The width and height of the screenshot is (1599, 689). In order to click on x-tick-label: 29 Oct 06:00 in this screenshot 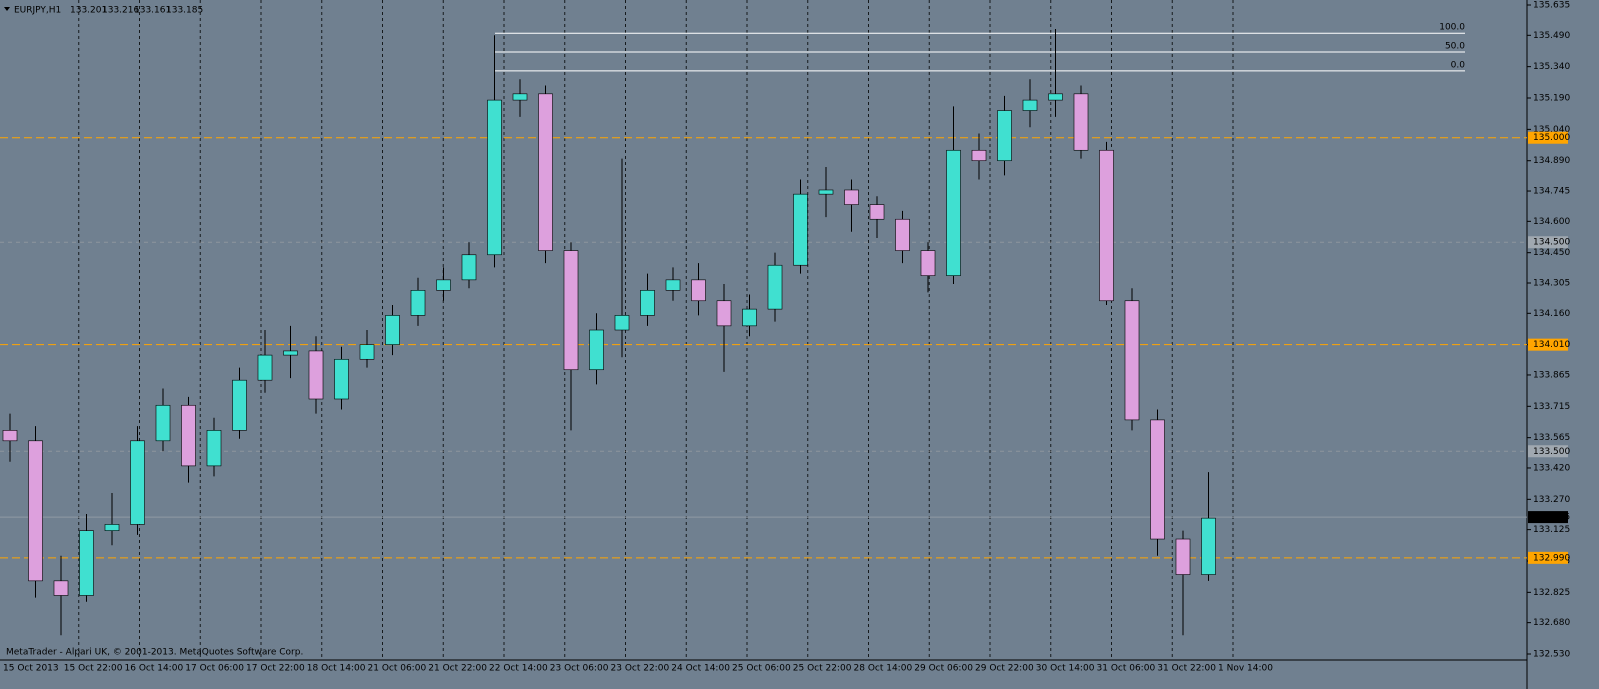, I will do `click(943, 669)`.